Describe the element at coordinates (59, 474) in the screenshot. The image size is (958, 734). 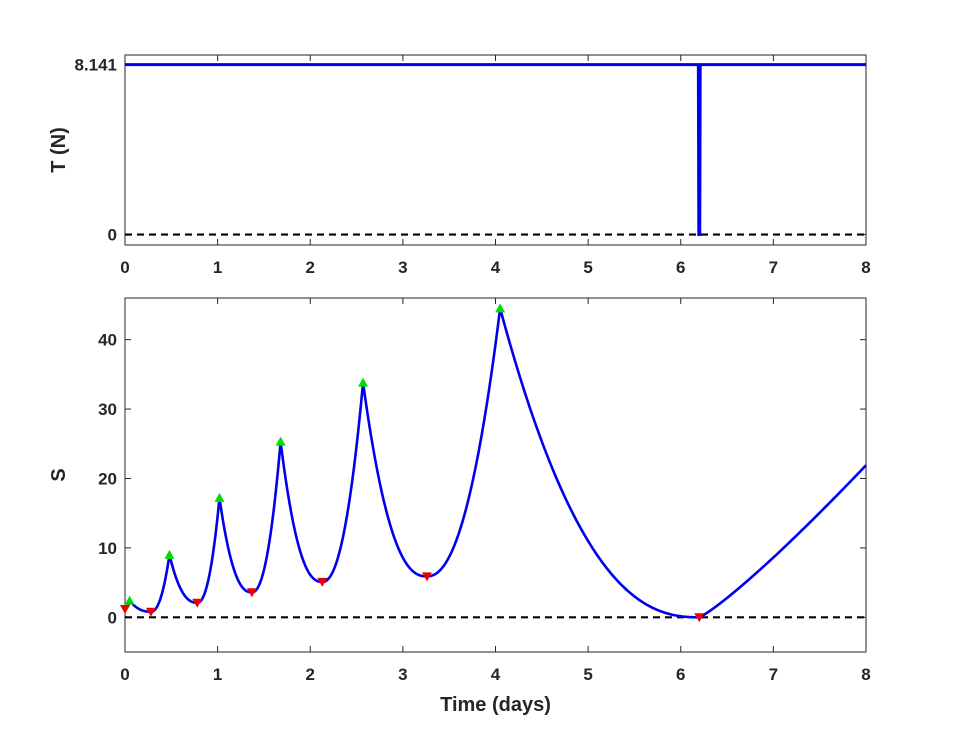
I see `y-axis-label: S` at that location.